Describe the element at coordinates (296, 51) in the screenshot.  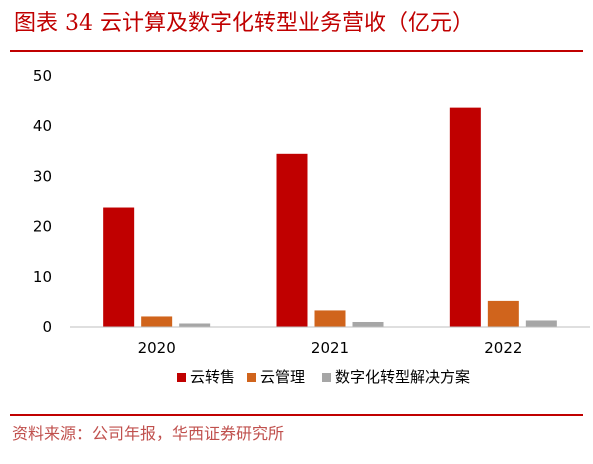
I see `title-divider` at that location.